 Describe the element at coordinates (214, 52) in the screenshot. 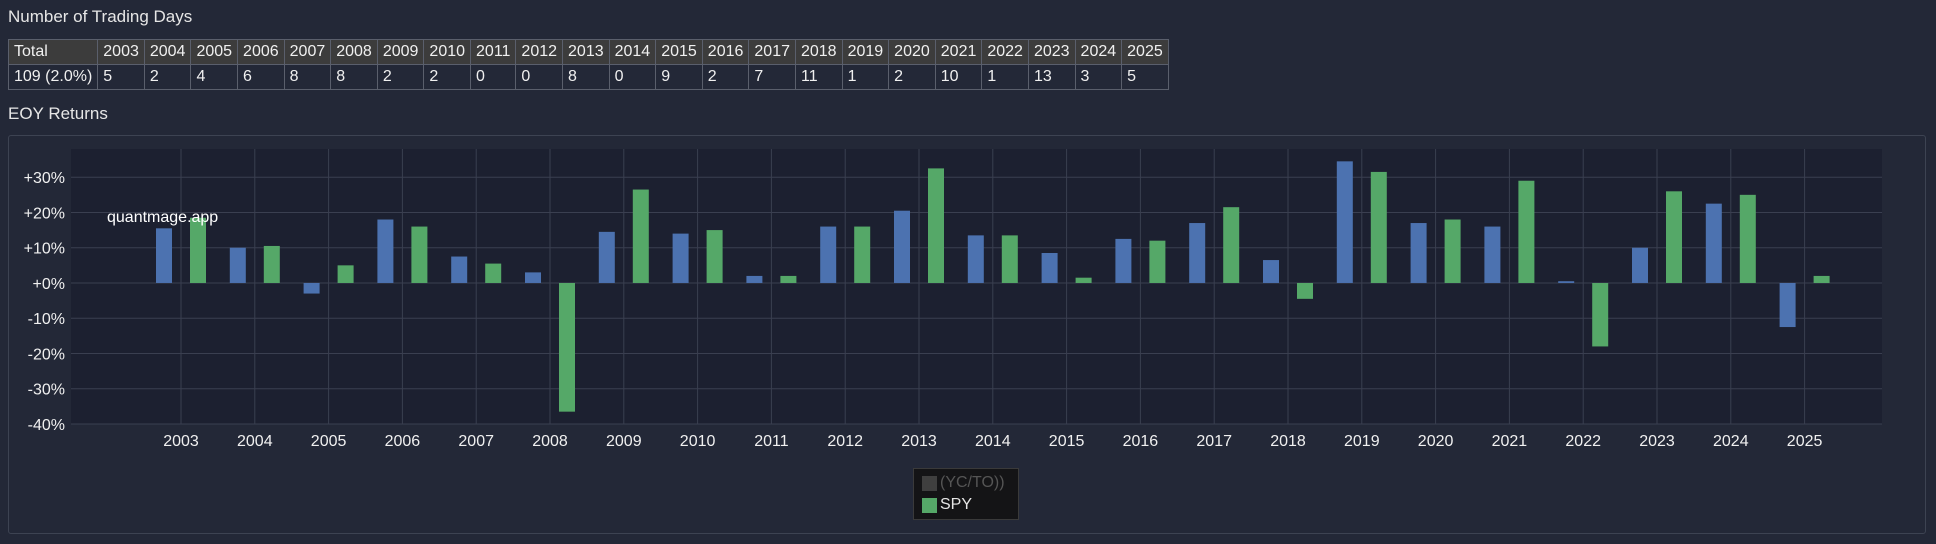

I see `trading-days-header-year: 2005` at that location.